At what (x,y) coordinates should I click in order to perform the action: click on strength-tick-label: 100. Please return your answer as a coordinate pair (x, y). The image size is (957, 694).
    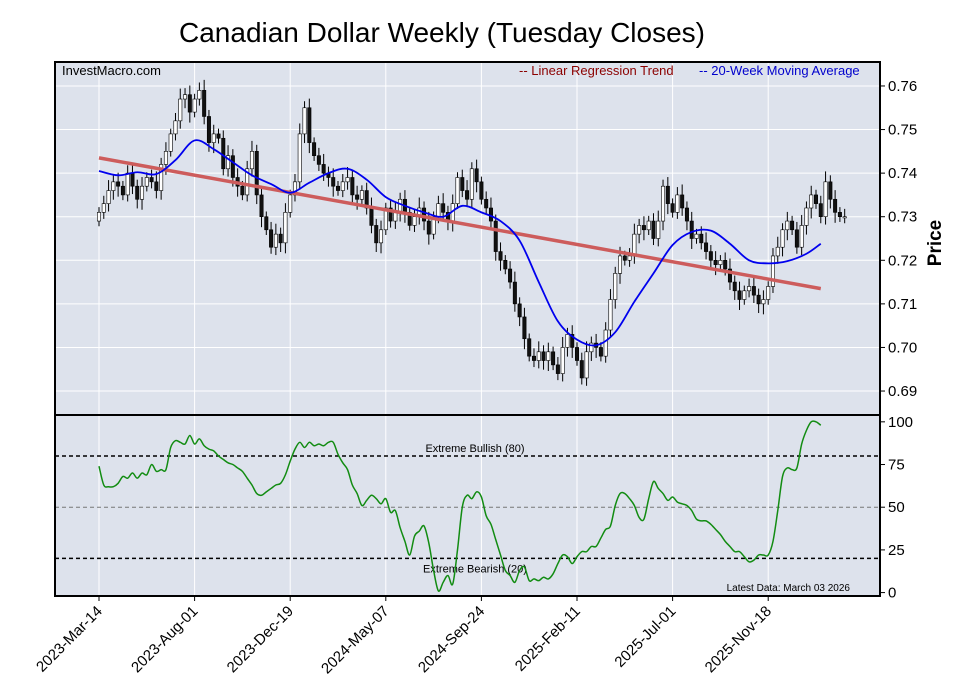
    Looking at the image, I should click on (900, 422).